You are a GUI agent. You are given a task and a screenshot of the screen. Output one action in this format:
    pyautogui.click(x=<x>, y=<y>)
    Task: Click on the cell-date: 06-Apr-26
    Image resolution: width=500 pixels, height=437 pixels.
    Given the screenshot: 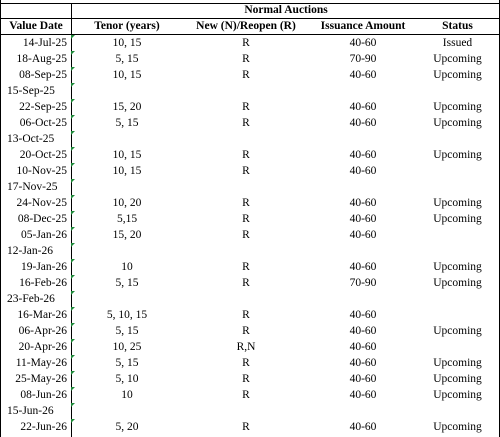 What is the action you would take?
    pyautogui.click(x=42, y=331)
    